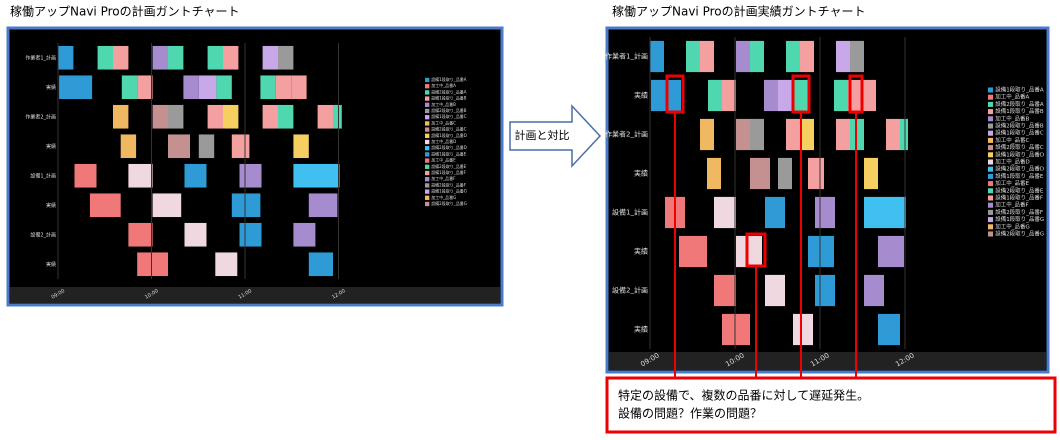  I want to click on legend-label: 設備2段取り_品番F, so click(1019, 212).